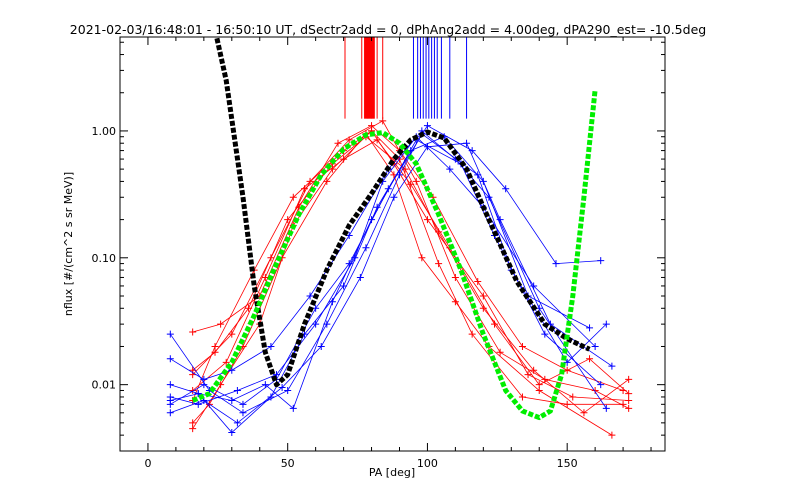 Image resolution: width=800 pixels, height=500 pixels. I want to click on x-axis-label: PA [deg], so click(392, 472).